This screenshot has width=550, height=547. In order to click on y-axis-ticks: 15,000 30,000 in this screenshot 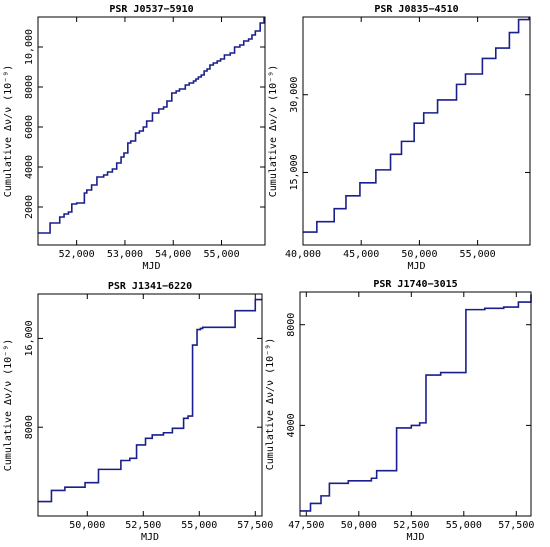, I will do `click(409, 134)`.